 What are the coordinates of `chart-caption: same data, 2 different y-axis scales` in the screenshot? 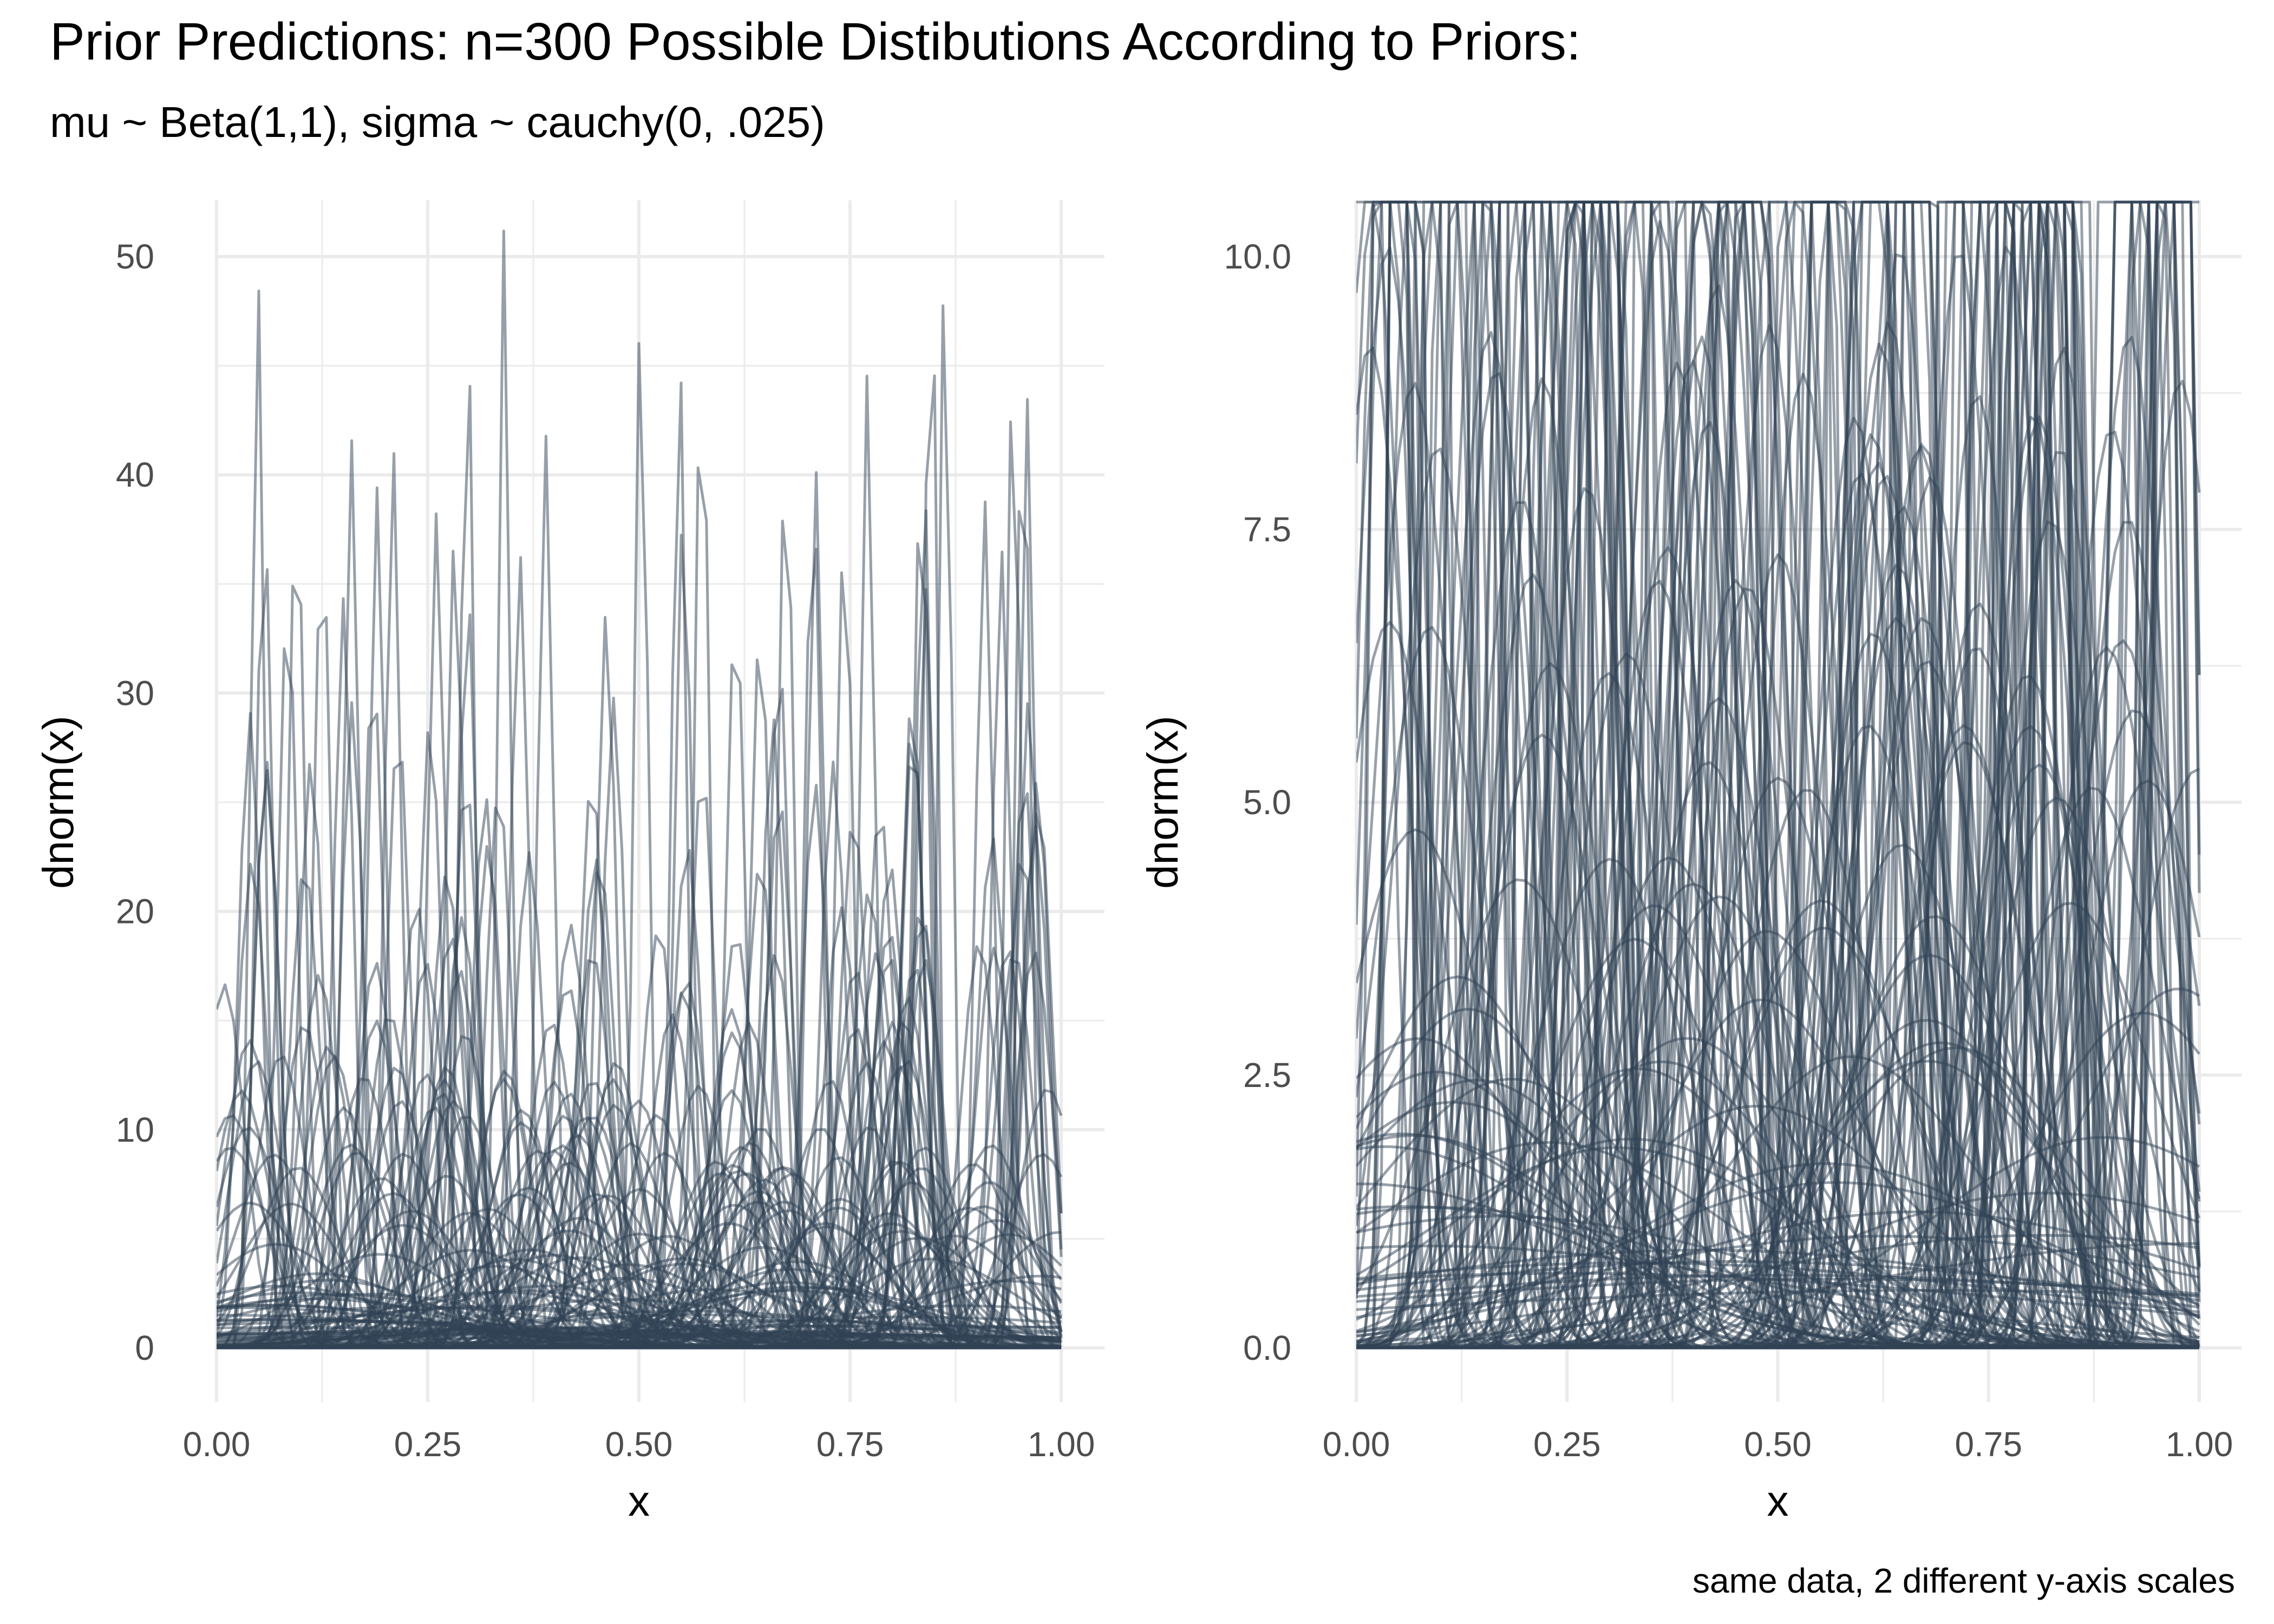 It's located at (1964, 1580).